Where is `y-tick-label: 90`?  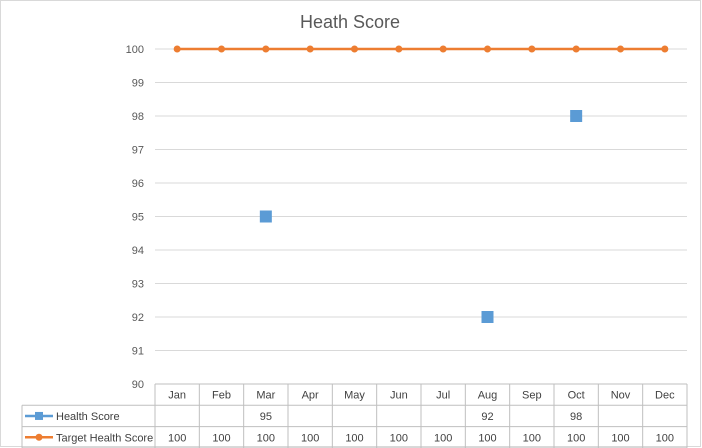
y-tick-label: 90 is located at coordinates (138, 385).